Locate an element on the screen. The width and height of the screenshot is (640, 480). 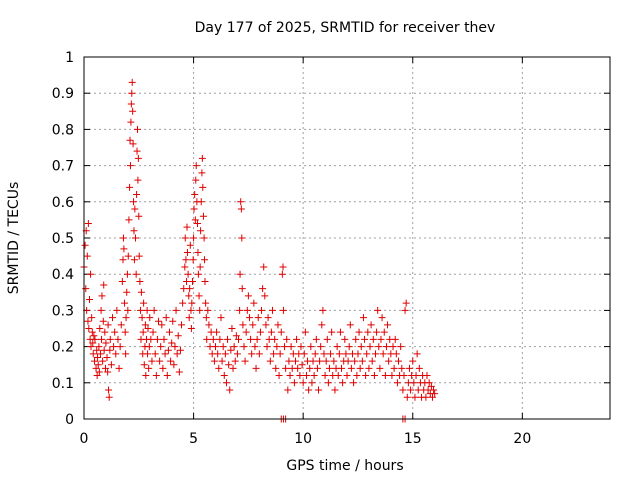
y-tick-label: 0 is located at coordinates (69, 420).